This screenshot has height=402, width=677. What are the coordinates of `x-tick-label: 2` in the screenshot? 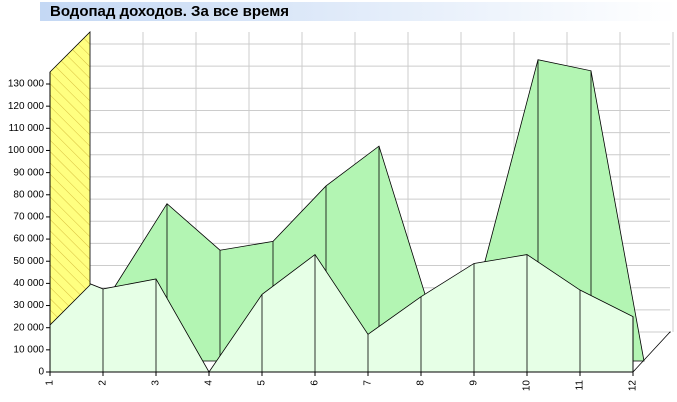 It's located at (103, 383).